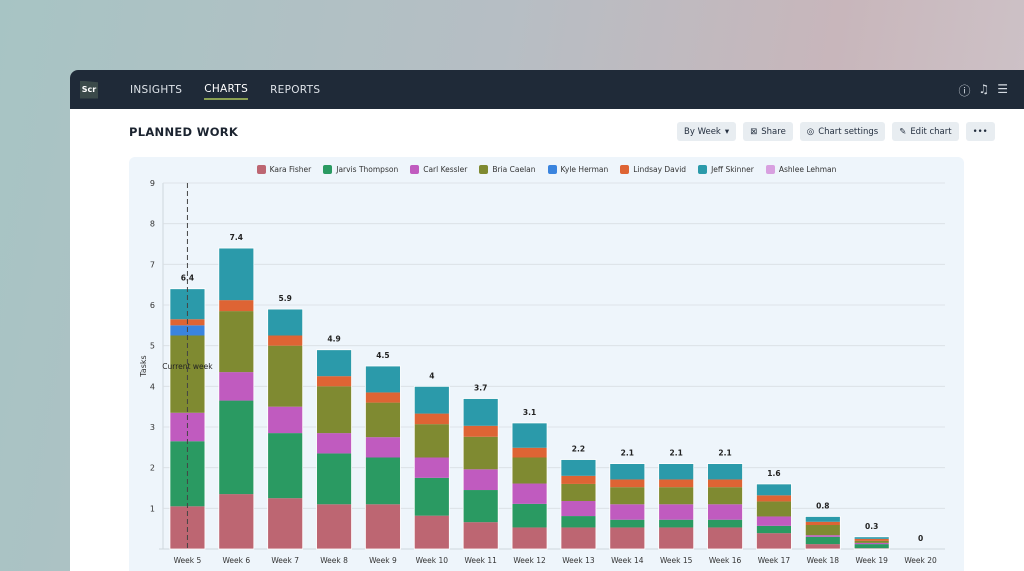  What do you see at coordinates (800, 169) in the screenshot?
I see `legend-item: Ashlee Lehman` at bounding box center [800, 169].